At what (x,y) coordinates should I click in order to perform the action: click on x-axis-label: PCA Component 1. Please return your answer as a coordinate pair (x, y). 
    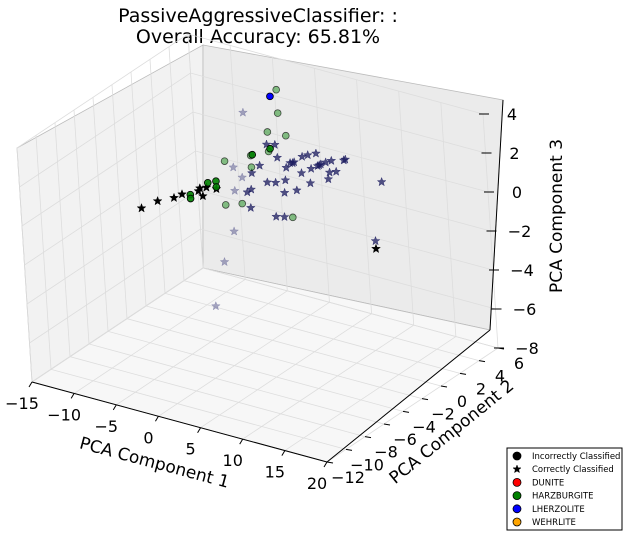
    Looking at the image, I should click on (154, 463).